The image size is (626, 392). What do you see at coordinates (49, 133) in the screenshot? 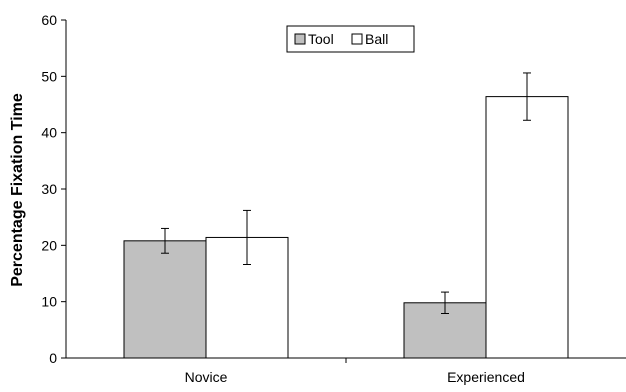
I see `y-tick-label: 40` at bounding box center [49, 133].